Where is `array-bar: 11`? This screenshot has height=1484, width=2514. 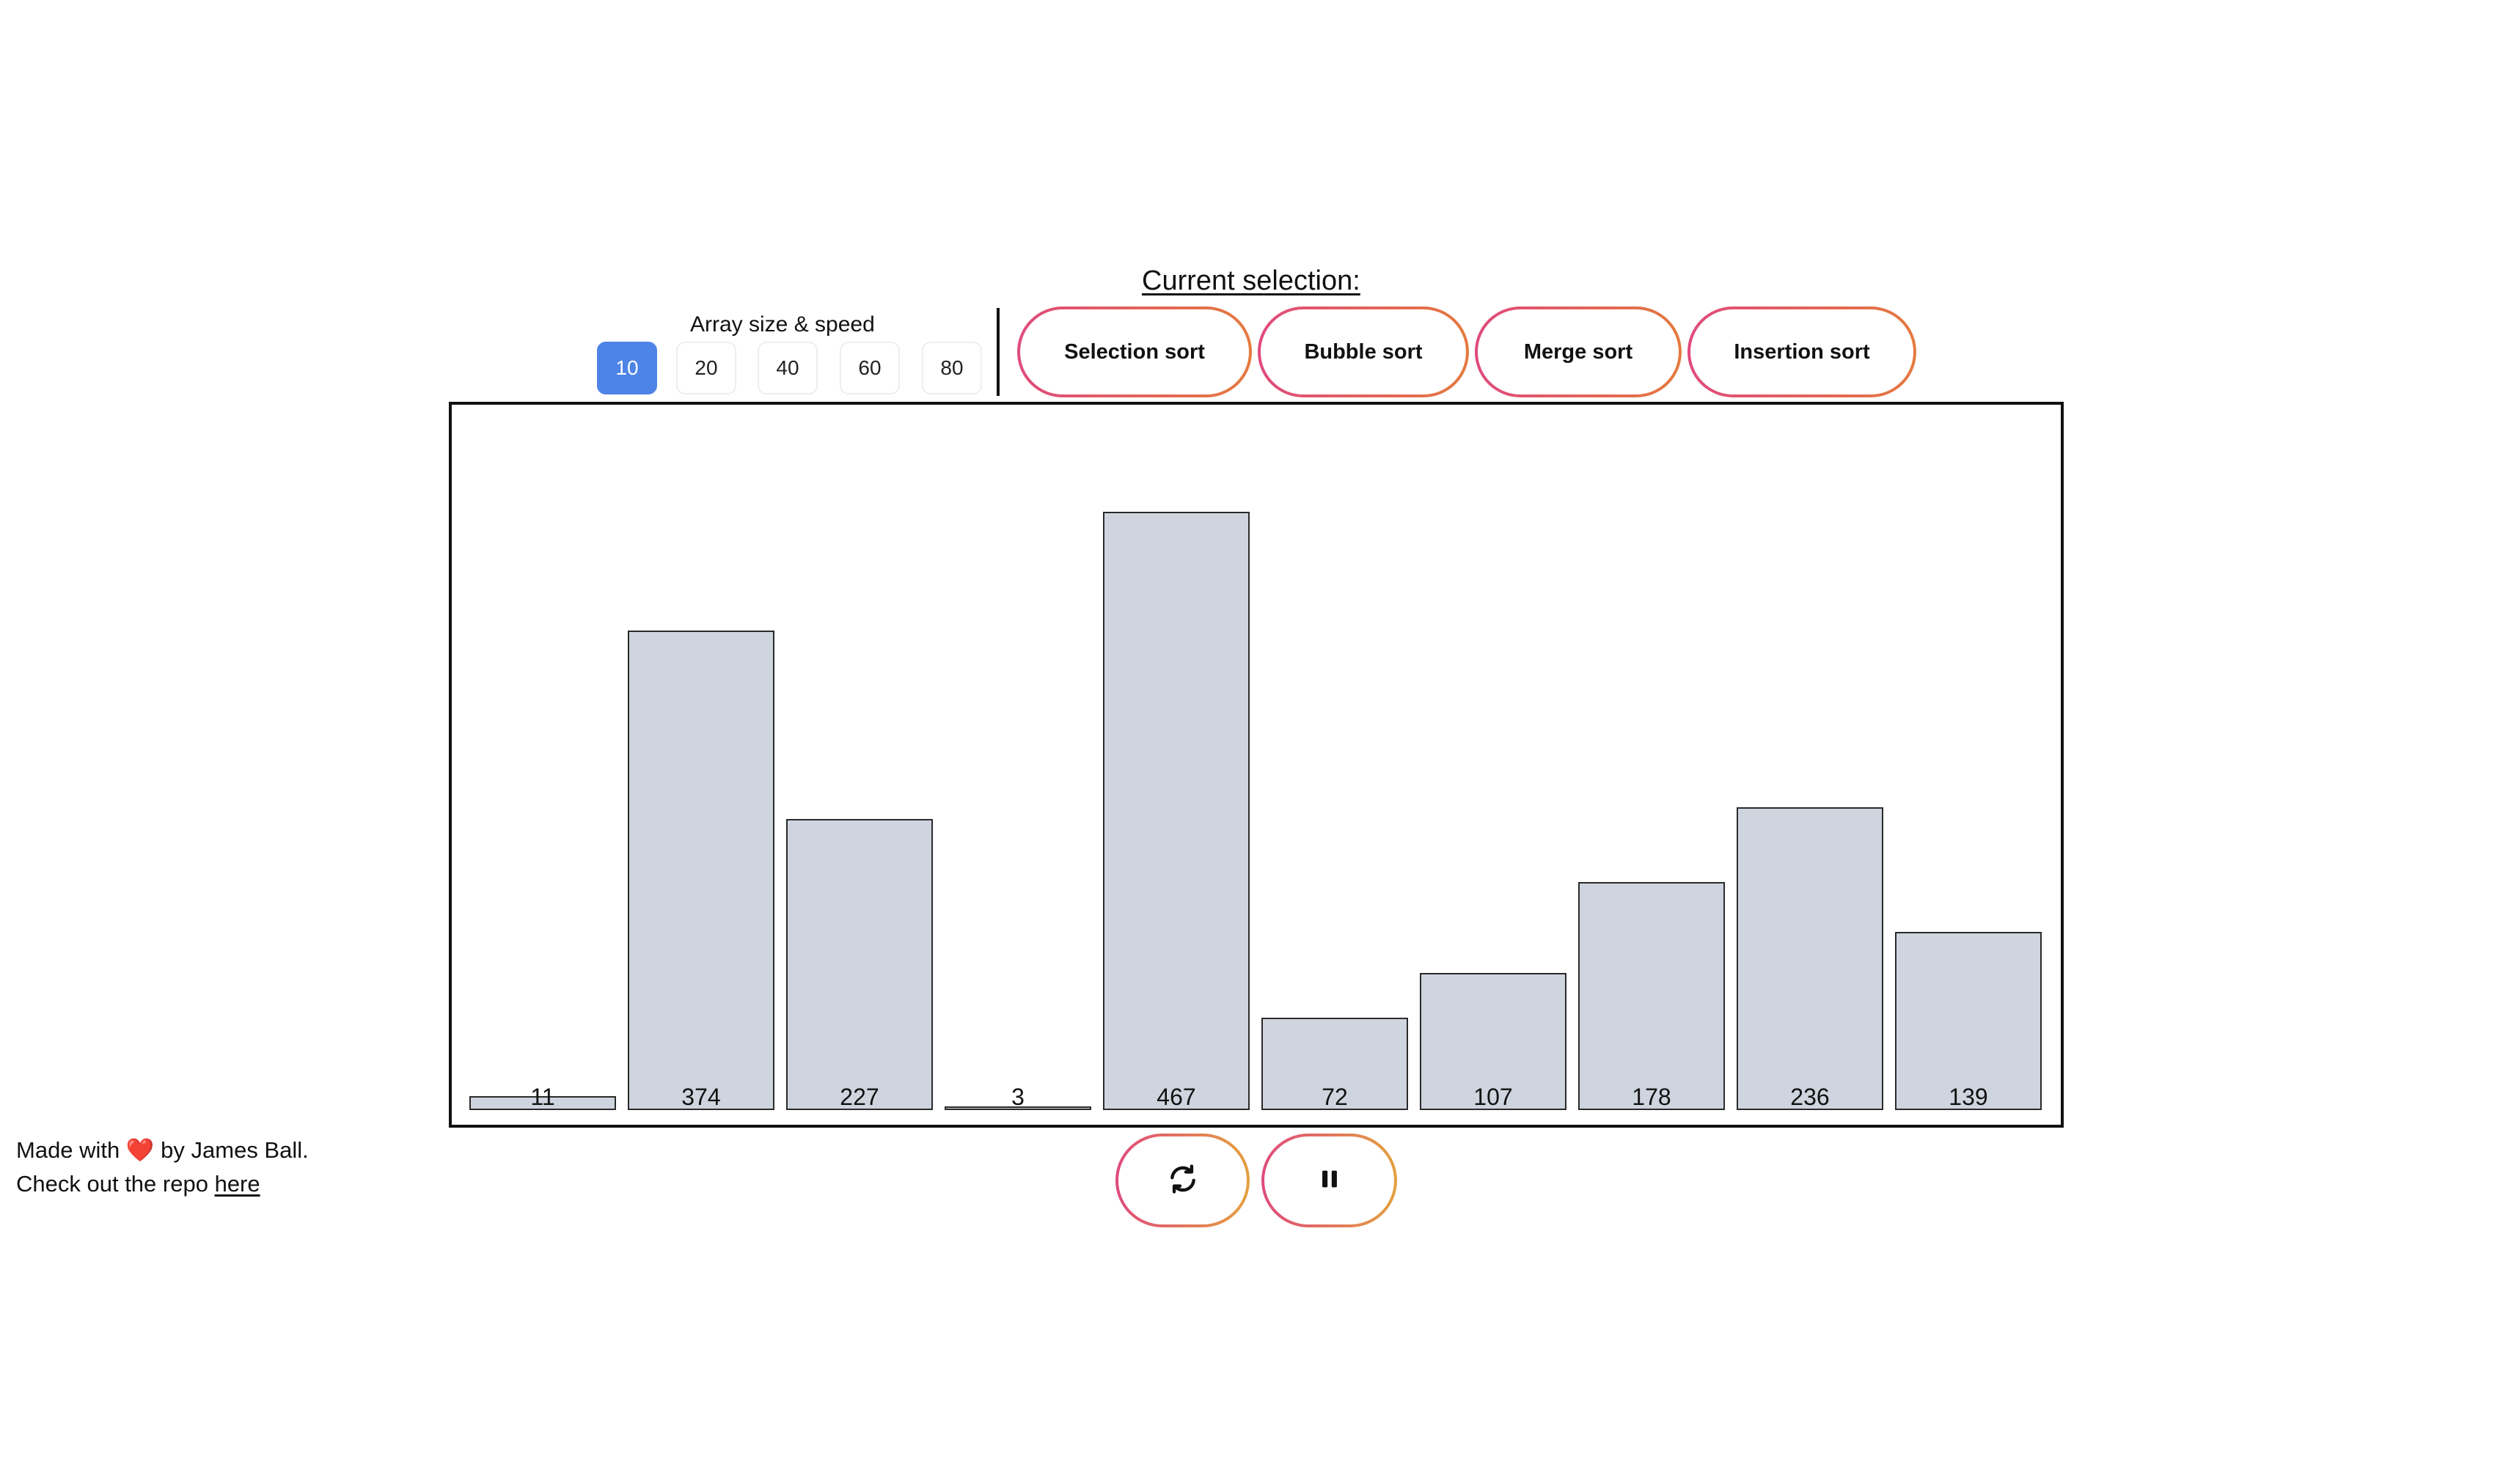 array-bar: 11 is located at coordinates (542, 1097).